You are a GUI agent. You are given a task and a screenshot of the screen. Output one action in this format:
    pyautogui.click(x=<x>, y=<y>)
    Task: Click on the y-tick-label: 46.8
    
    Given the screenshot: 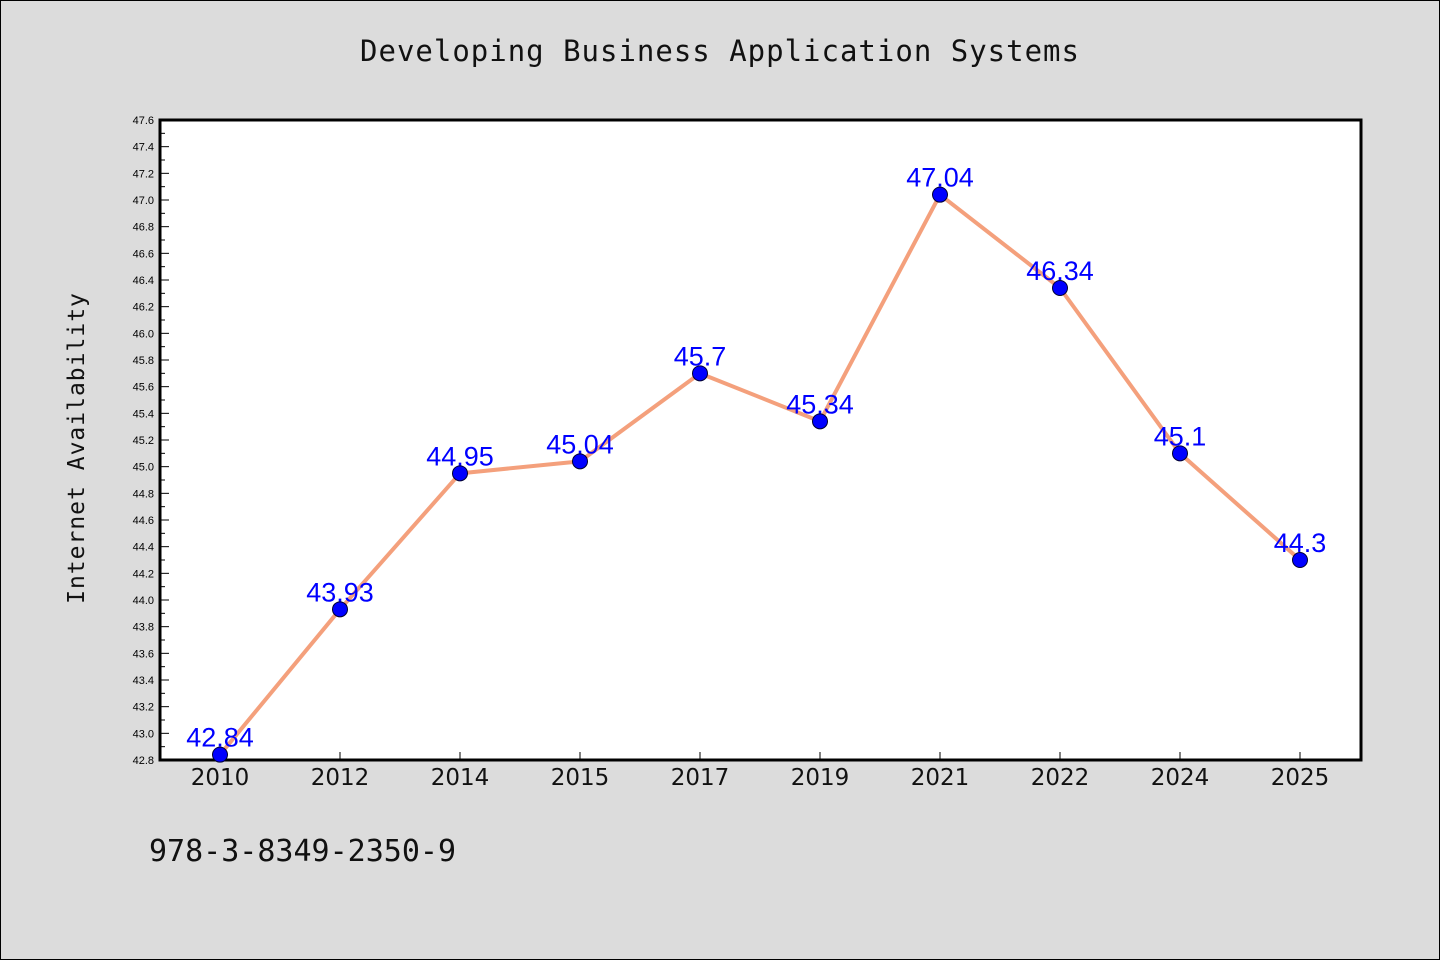 What is the action you would take?
    pyautogui.click(x=143, y=228)
    